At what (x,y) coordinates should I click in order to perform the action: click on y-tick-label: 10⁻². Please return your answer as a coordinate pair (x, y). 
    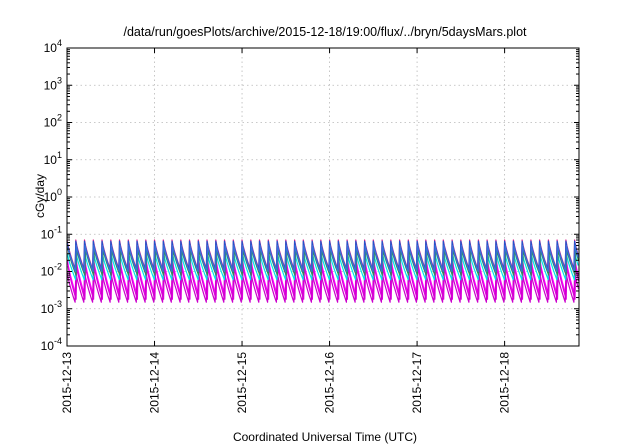
    Looking at the image, I should click on (51, 270).